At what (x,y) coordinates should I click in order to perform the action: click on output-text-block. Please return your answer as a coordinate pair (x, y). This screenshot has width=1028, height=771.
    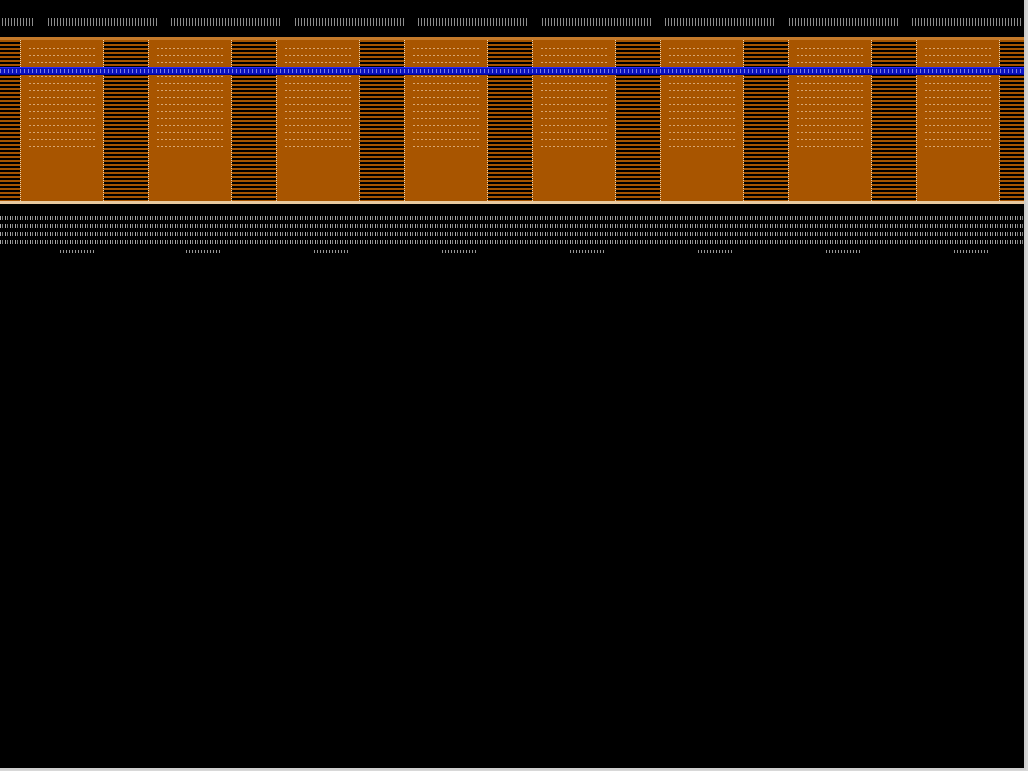
    Looking at the image, I should click on (512, 237).